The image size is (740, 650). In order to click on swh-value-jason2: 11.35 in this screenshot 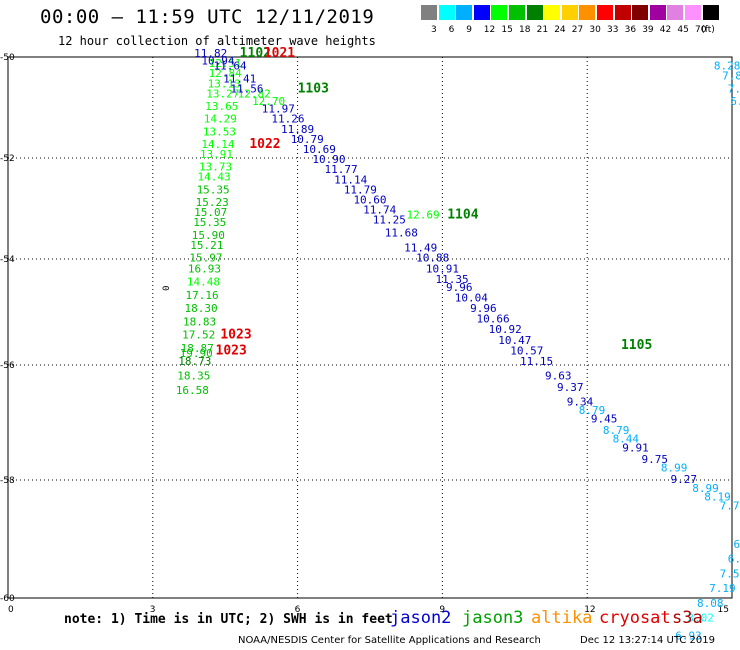, I will do `click(451, 279)`.